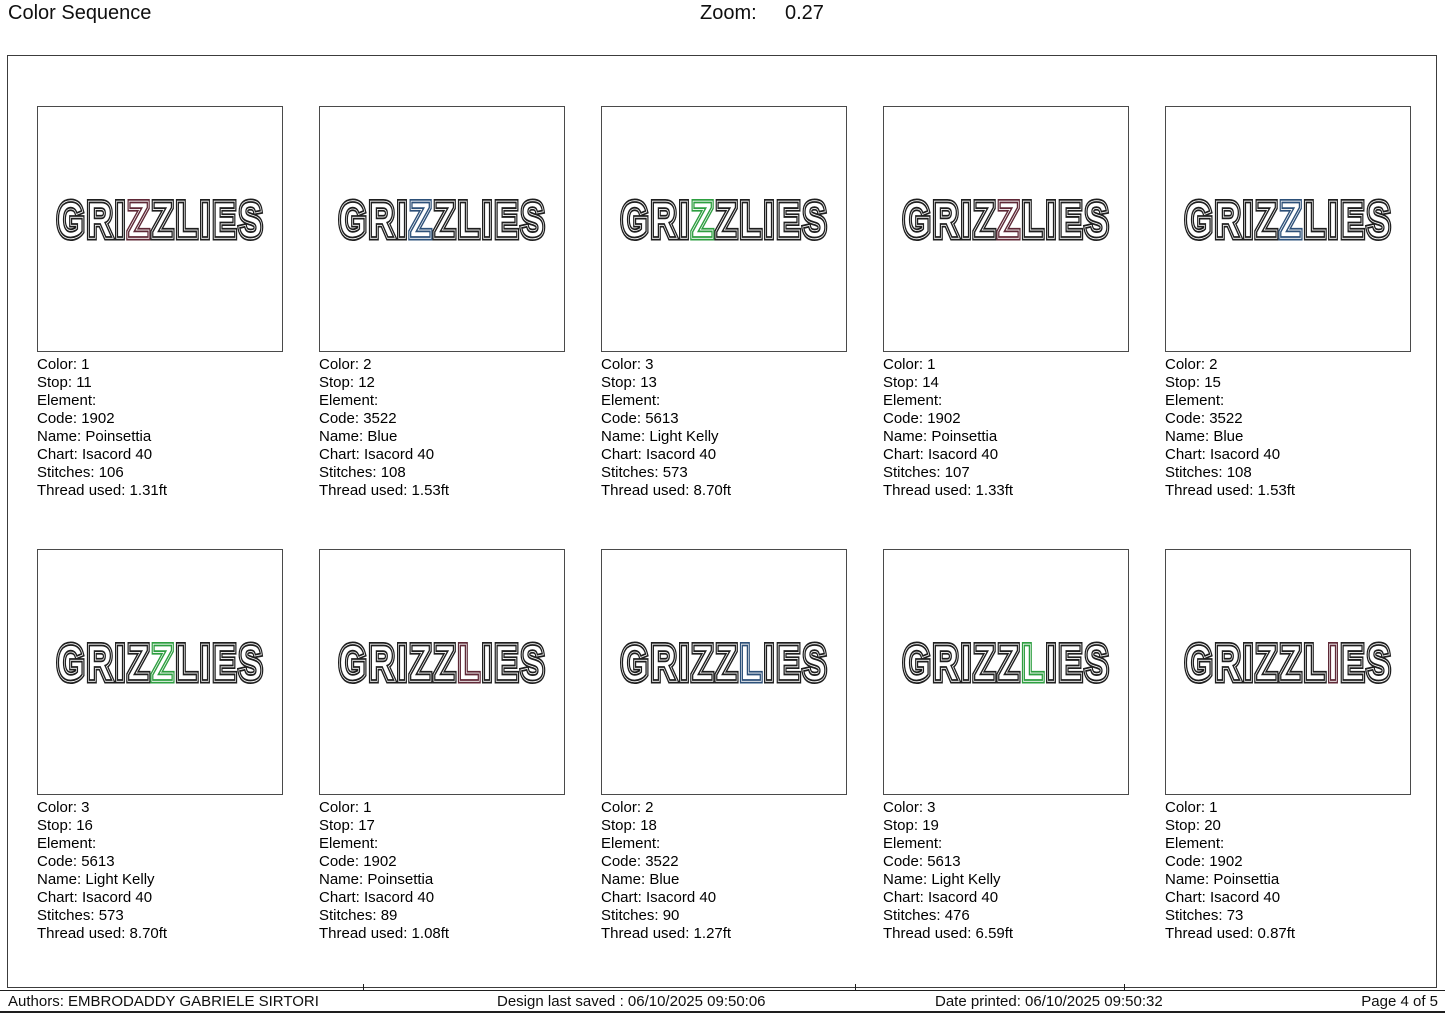 Image resolution: width=1445 pixels, height=1013 pixels. Describe the element at coordinates (1049, 1001) in the screenshot. I see `date-printed-text: Date printed: 06/10/2025 09:50:32` at that location.